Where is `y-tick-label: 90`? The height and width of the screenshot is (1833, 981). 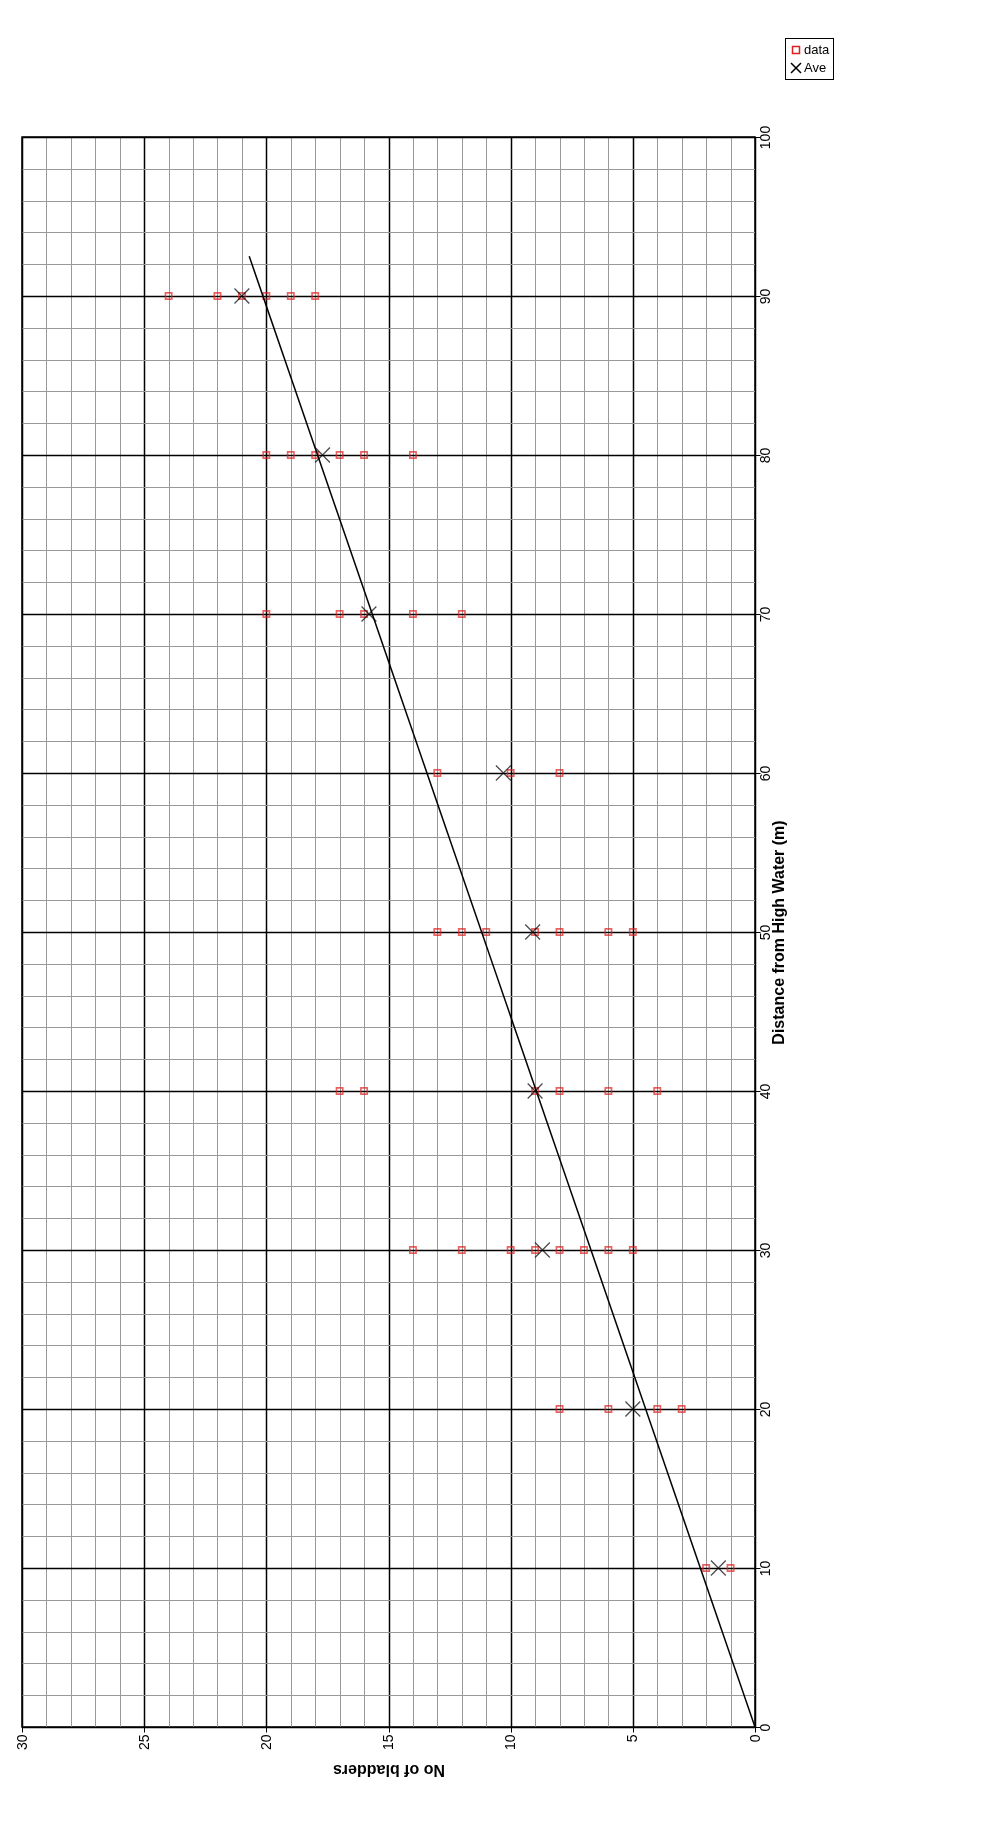 y-tick-label: 90 is located at coordinates (764, 296).